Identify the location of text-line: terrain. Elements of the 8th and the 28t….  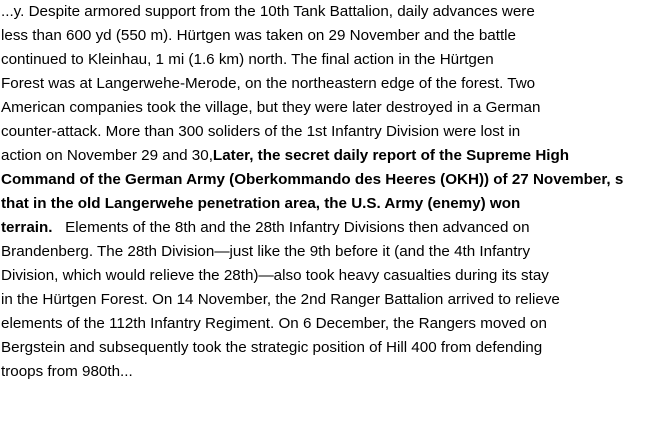
(325, 228).